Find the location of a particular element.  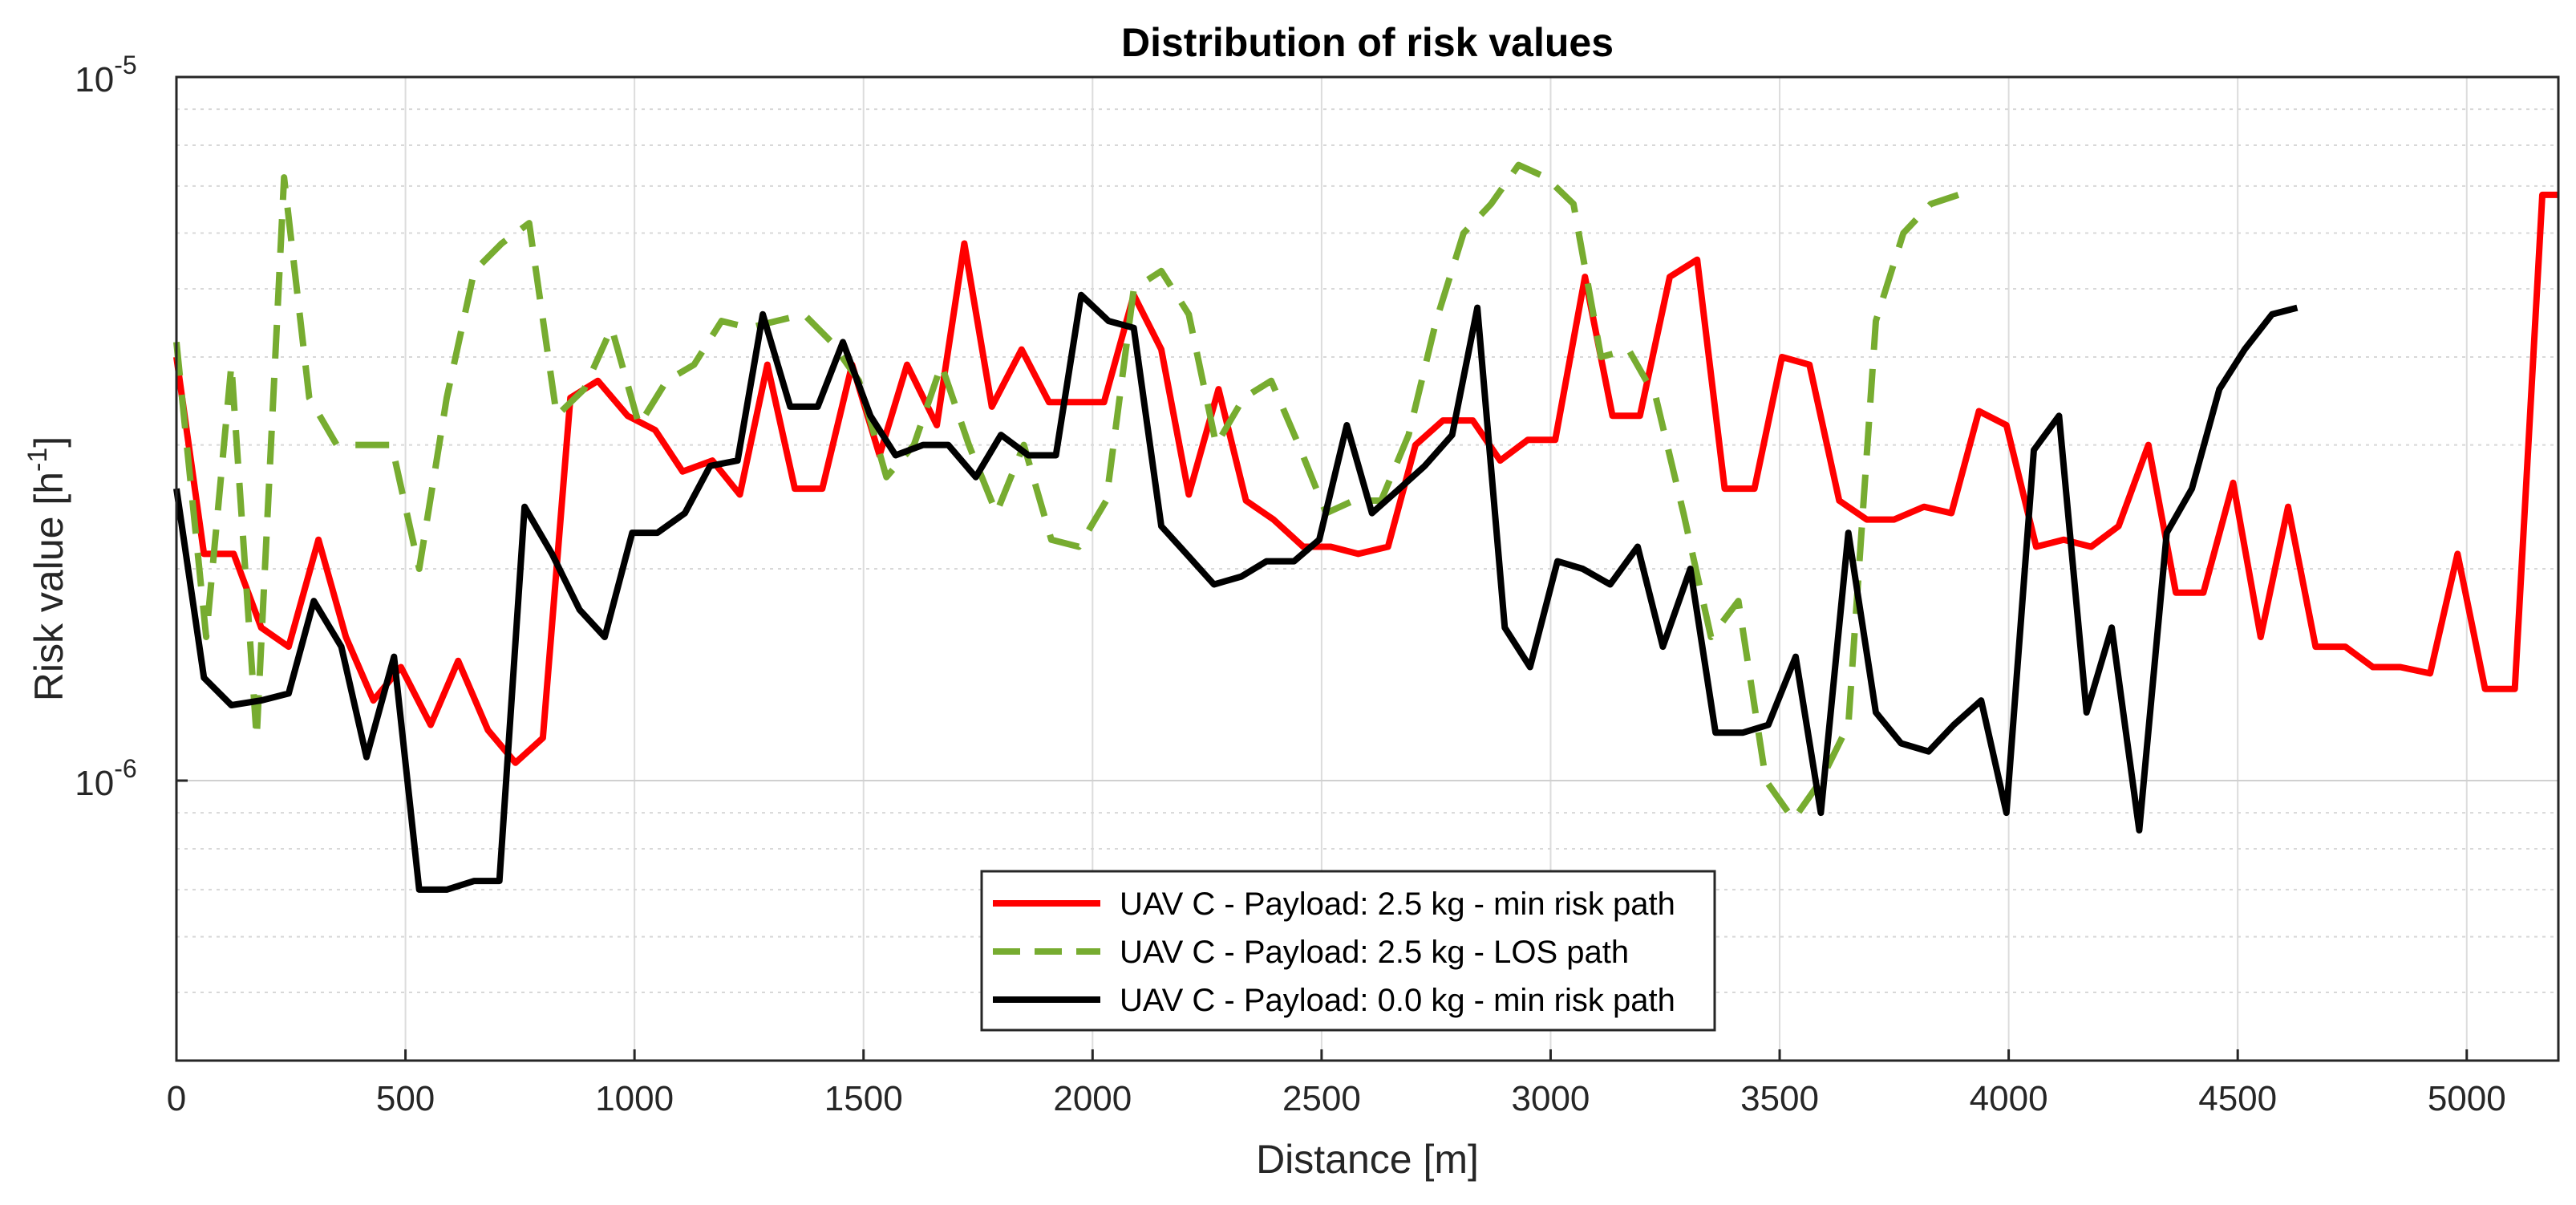

x-tick-labels: 0 500 1000 1500 2000 2500 3000 3500 4000 4500 5000 is located at coordinates (1336, 1083).